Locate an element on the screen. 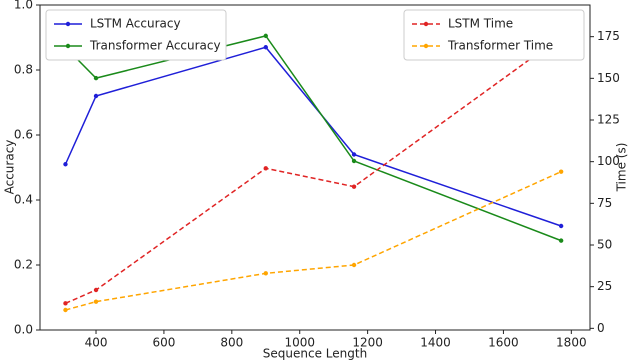  x-tick-label: 1200 is located at coordinates (367, 343).